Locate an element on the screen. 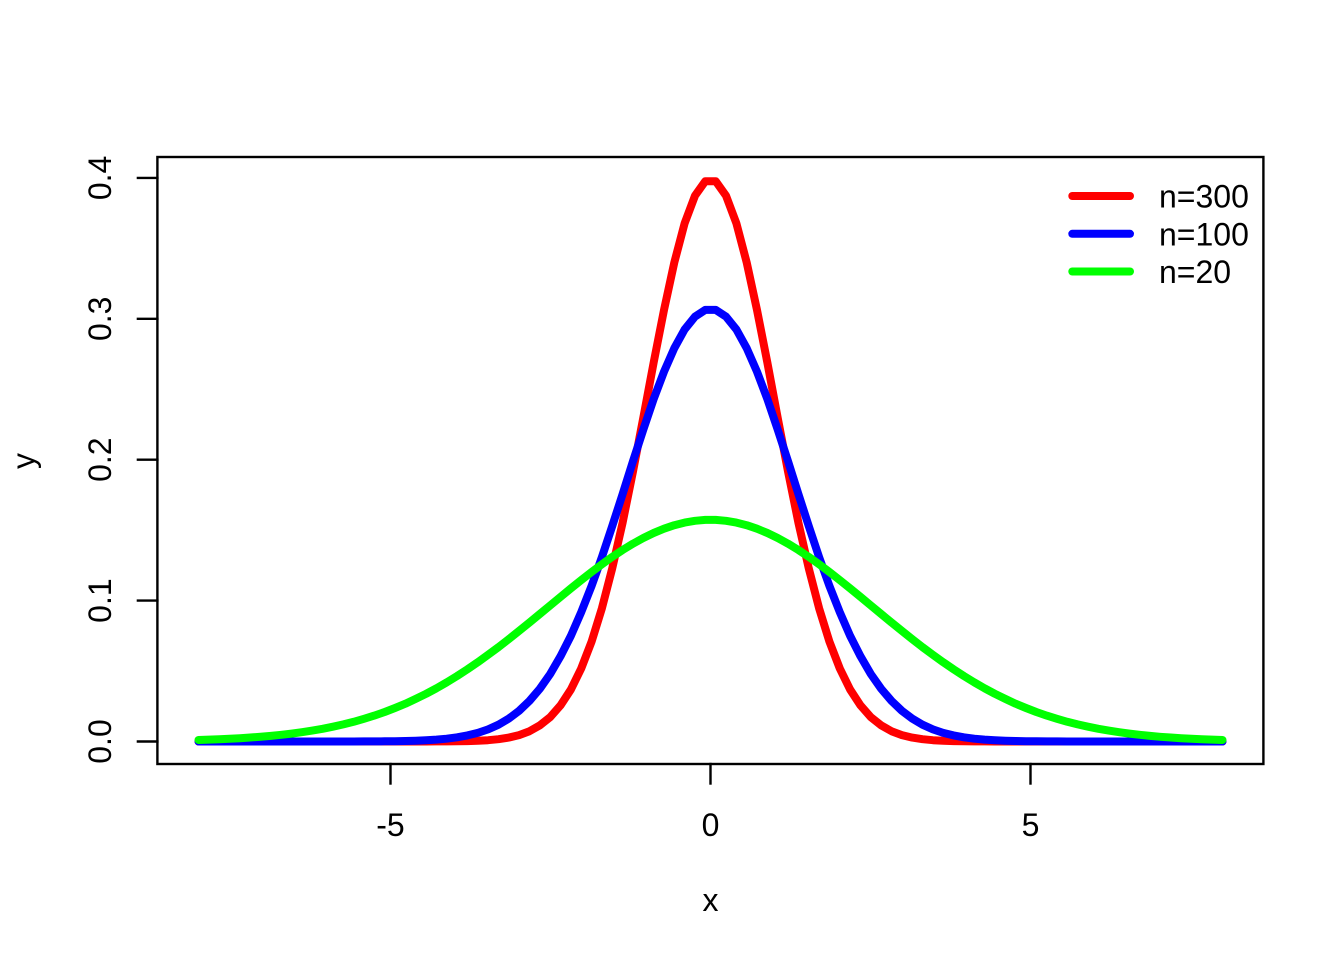  svg-text: x is located at coordinates (711, 900).